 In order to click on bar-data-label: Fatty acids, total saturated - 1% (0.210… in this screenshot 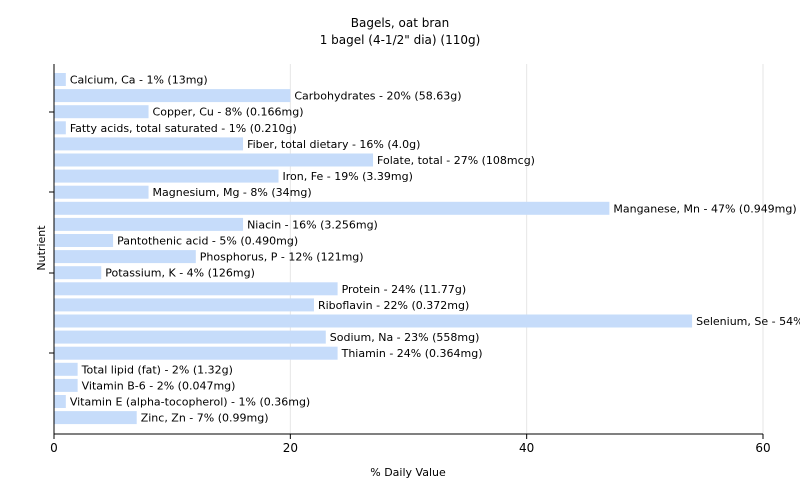, I will do `click(183, 128)`.